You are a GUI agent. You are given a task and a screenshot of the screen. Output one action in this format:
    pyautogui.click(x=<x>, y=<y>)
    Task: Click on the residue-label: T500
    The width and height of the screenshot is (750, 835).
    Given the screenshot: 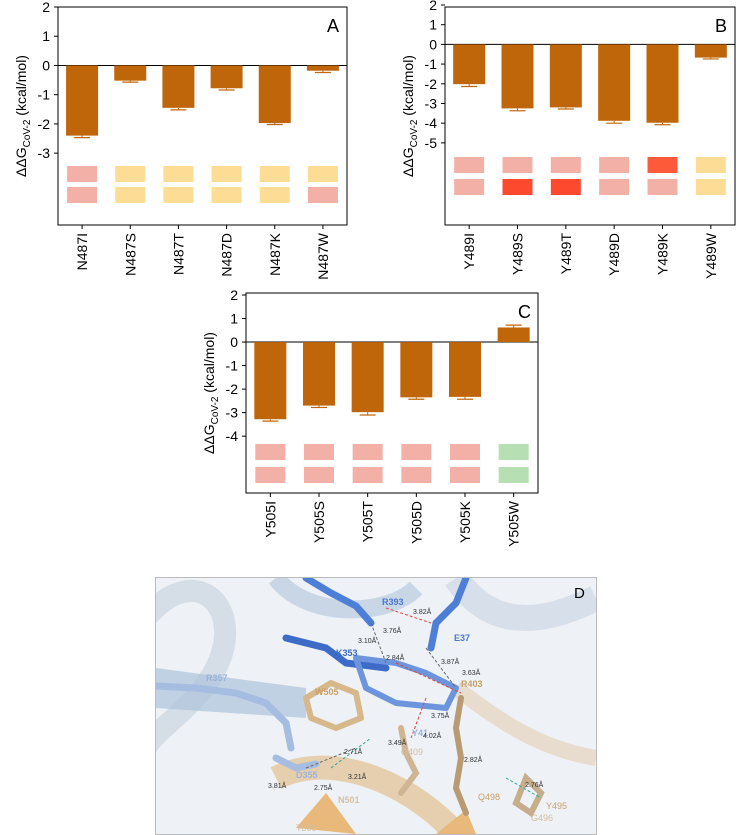 What is the action you would take?
    pyautogui.click(x=306, y=828)
    